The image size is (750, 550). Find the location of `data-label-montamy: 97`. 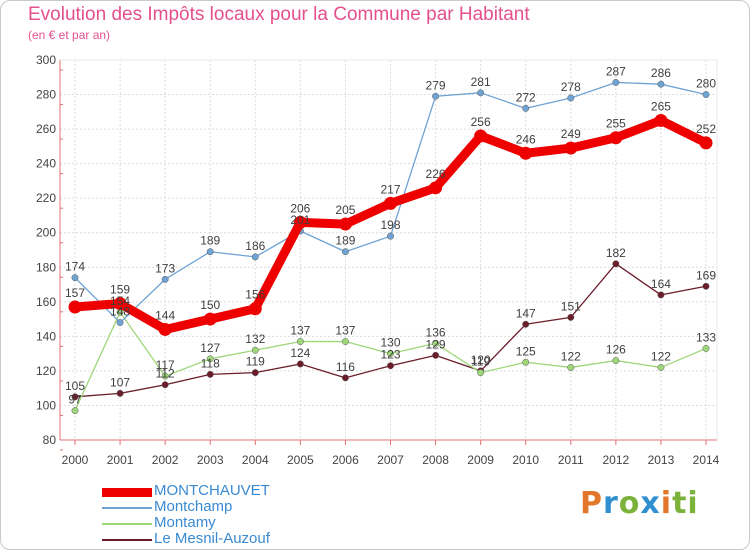

data-label-montamy: 97 is located at coordinates (75, 400).